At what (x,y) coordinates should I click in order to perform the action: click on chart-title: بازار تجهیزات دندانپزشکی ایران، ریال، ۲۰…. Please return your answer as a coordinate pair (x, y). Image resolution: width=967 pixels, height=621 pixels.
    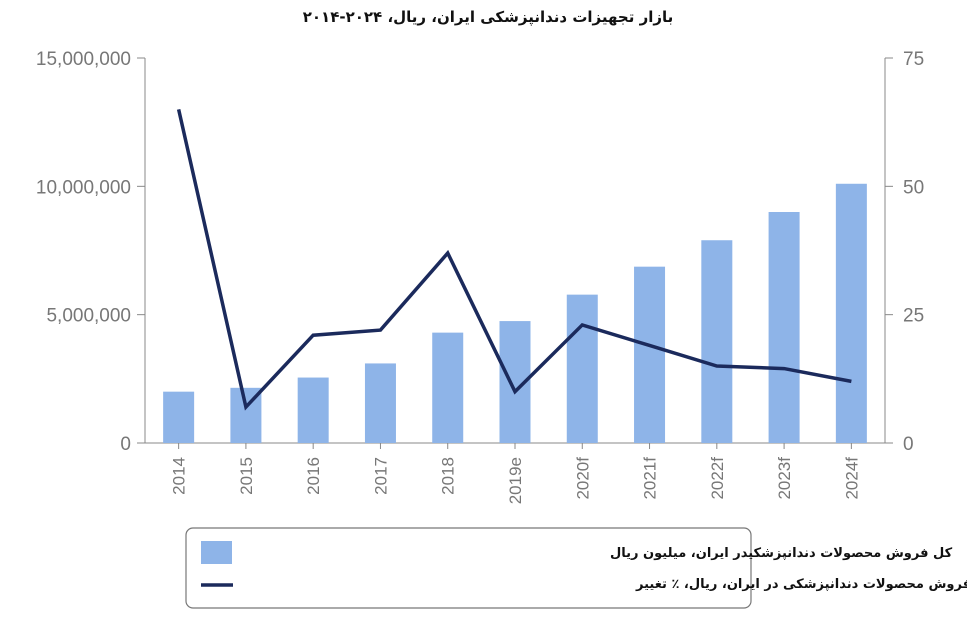
    Looking at the image, I should click on (488, 17).